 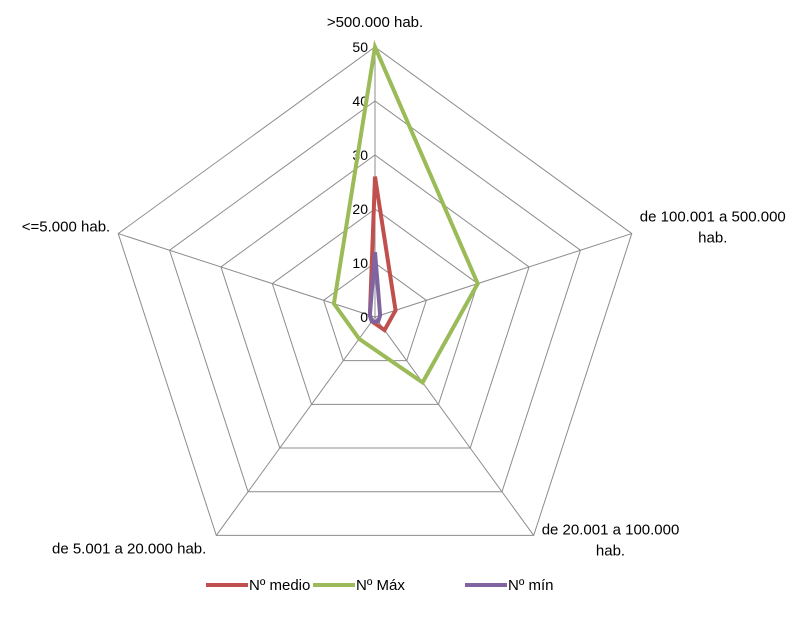 I want to click on category-label: de 5.001 a 20.000 hab., so click(x=129, y=548).